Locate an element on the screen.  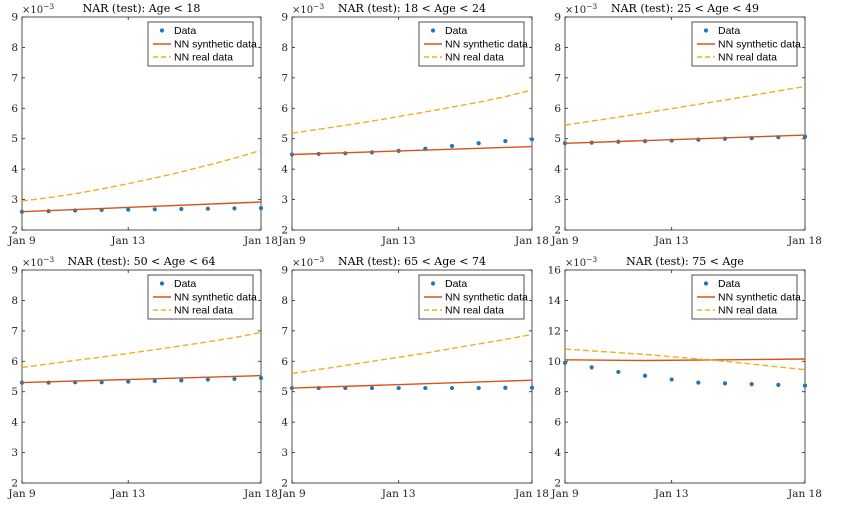
y-tick-label: 10 is located at coordinates (554, 362).